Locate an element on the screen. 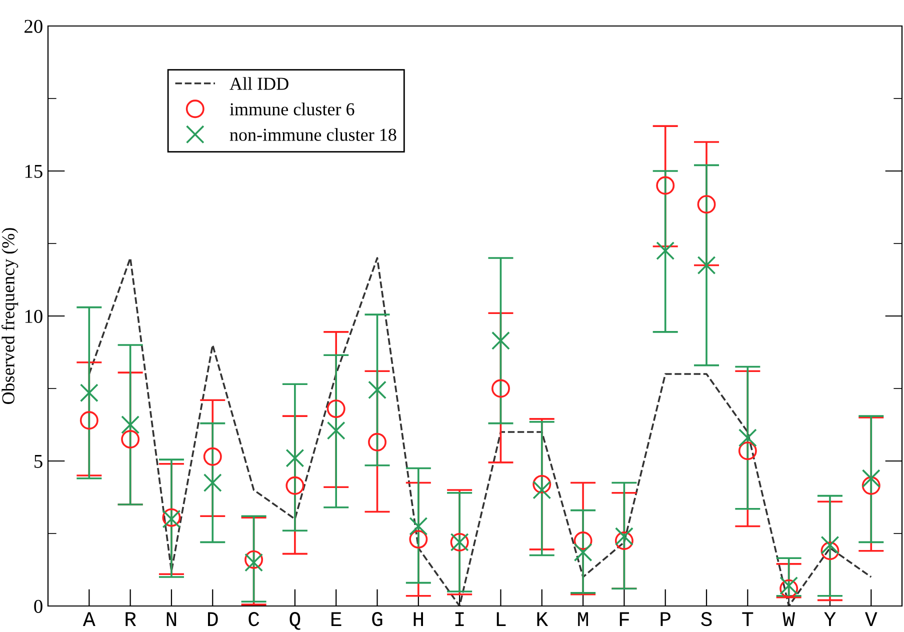 The width and height of the screenshot is (904, 632). x-tick-label: N is located at coordinates (171, 619).